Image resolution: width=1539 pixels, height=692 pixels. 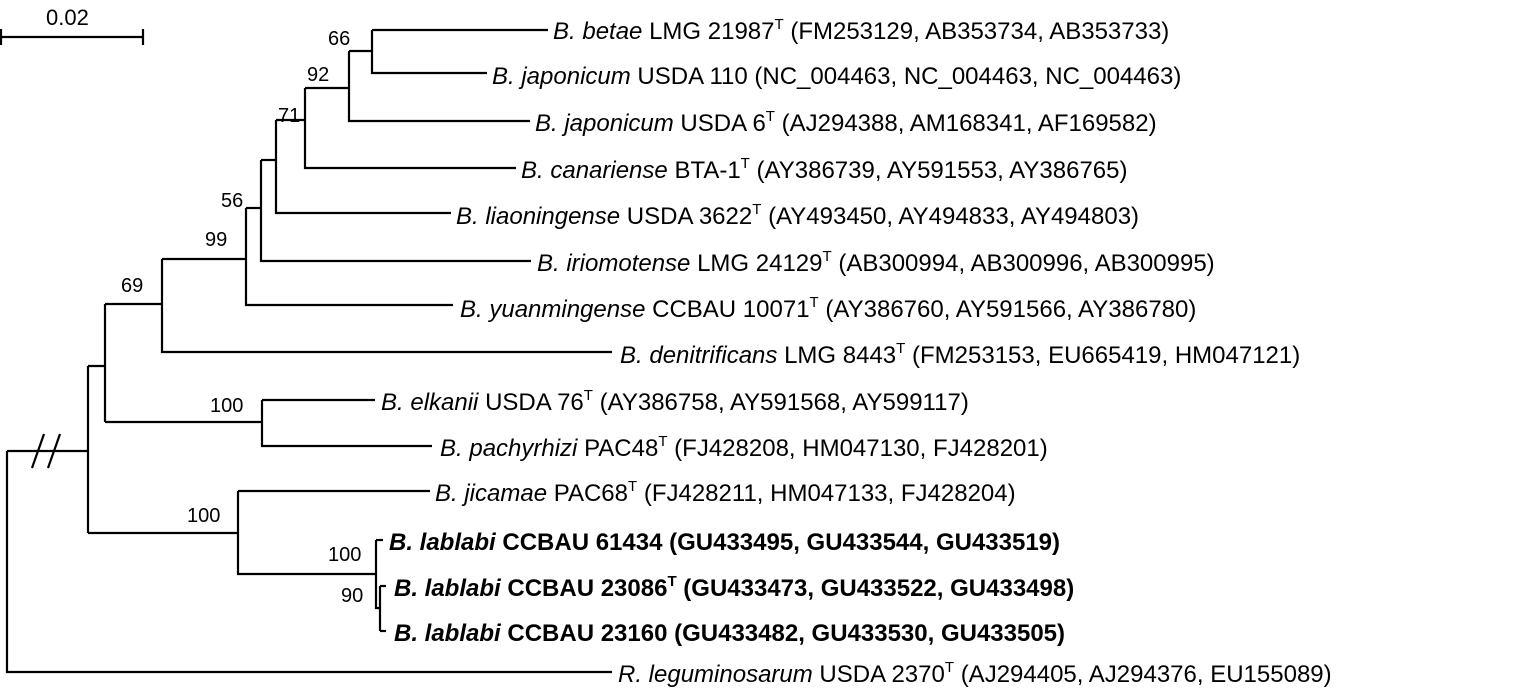 What do you see at coordinates (346, 424) in the screenshot?
I see `branch-pachyrhizi` at bounding box center [346, 424].